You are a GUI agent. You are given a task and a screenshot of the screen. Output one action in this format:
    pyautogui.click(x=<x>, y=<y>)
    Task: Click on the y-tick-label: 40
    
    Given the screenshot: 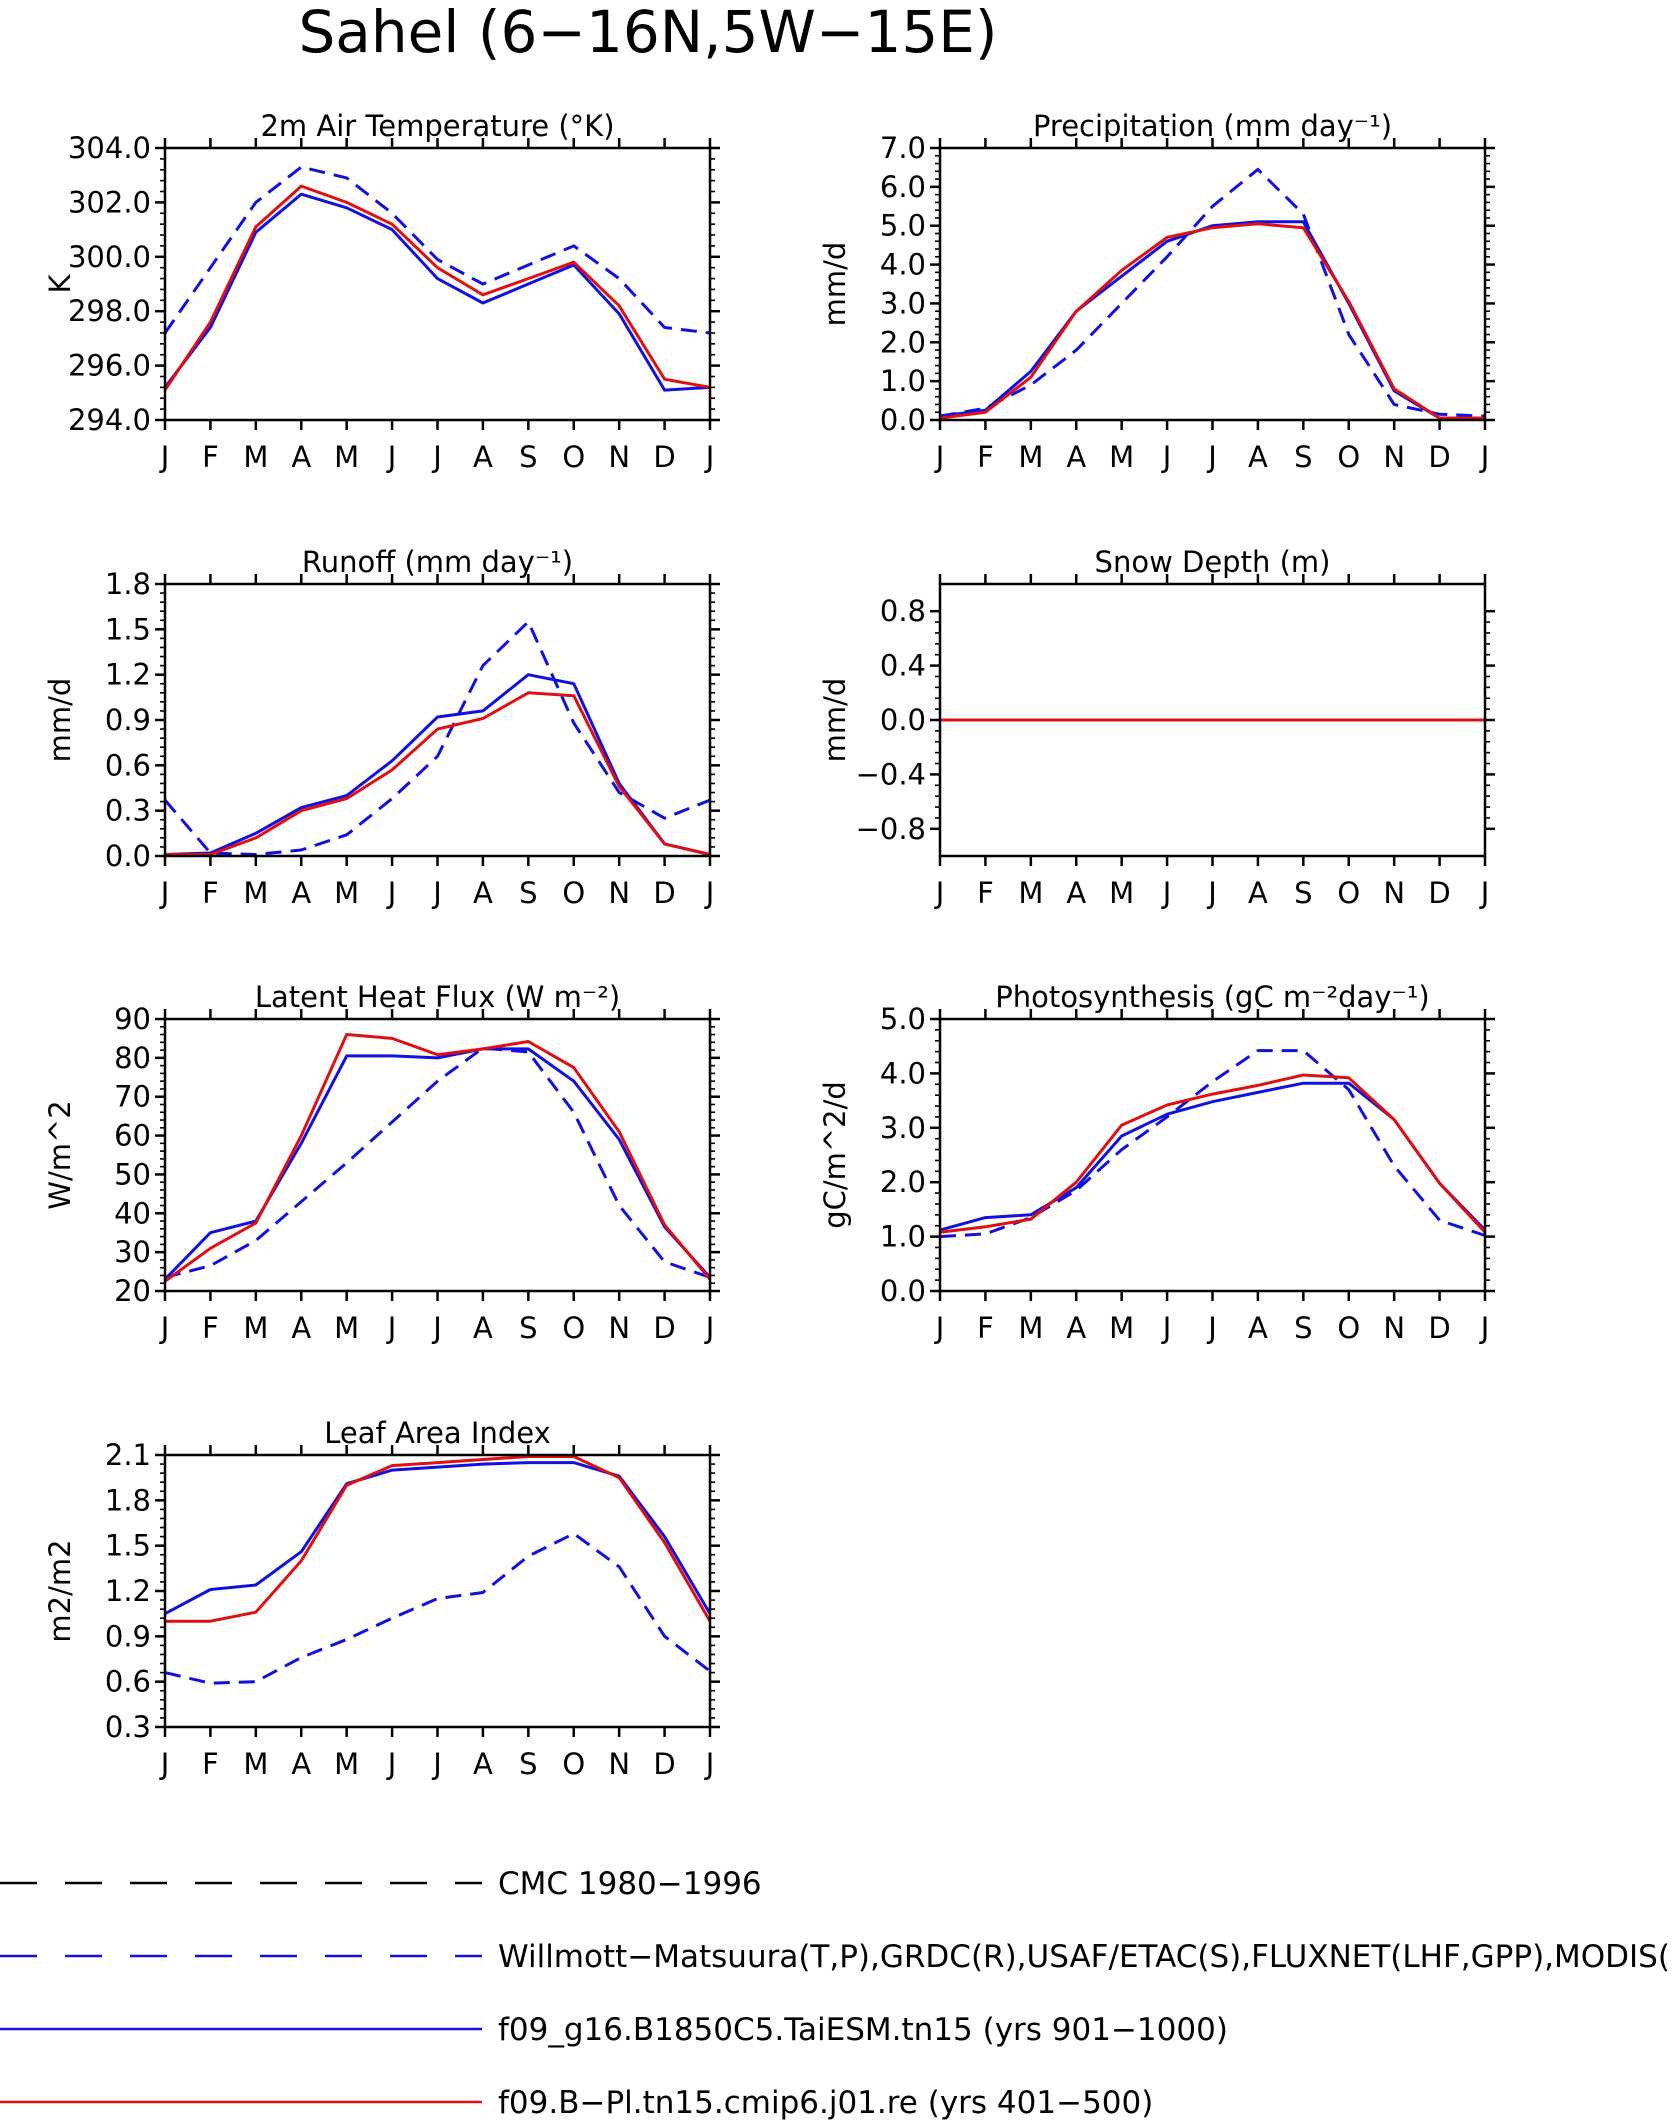 What is the action you would take?
    pyautogui.click(x=132, y=1213)
    